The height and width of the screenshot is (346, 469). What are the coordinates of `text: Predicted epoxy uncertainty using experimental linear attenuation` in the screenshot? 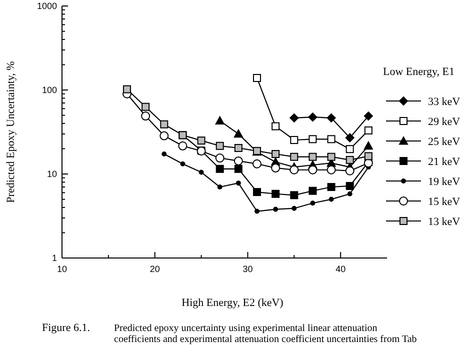 It's located at (246, 328).